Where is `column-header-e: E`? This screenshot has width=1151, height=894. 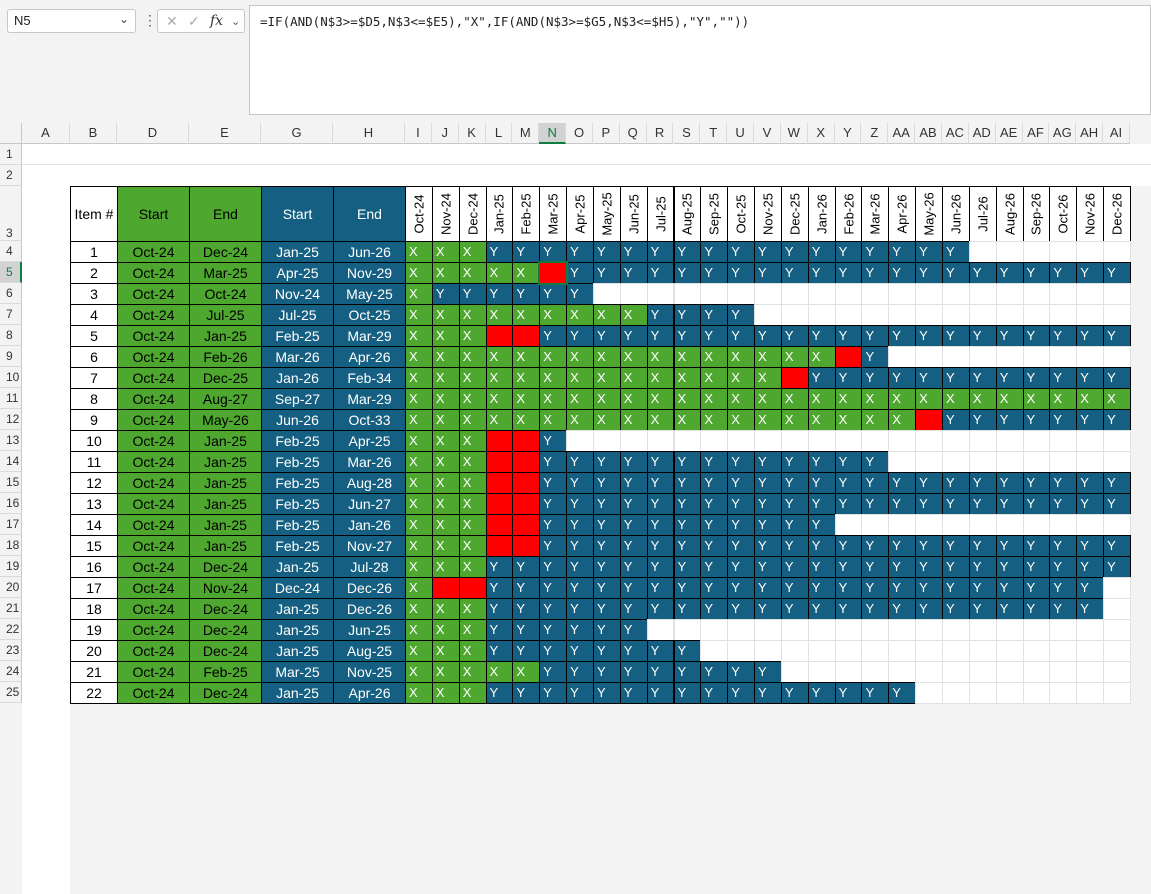 column-header-e: E is located at coordinates (225, 133).